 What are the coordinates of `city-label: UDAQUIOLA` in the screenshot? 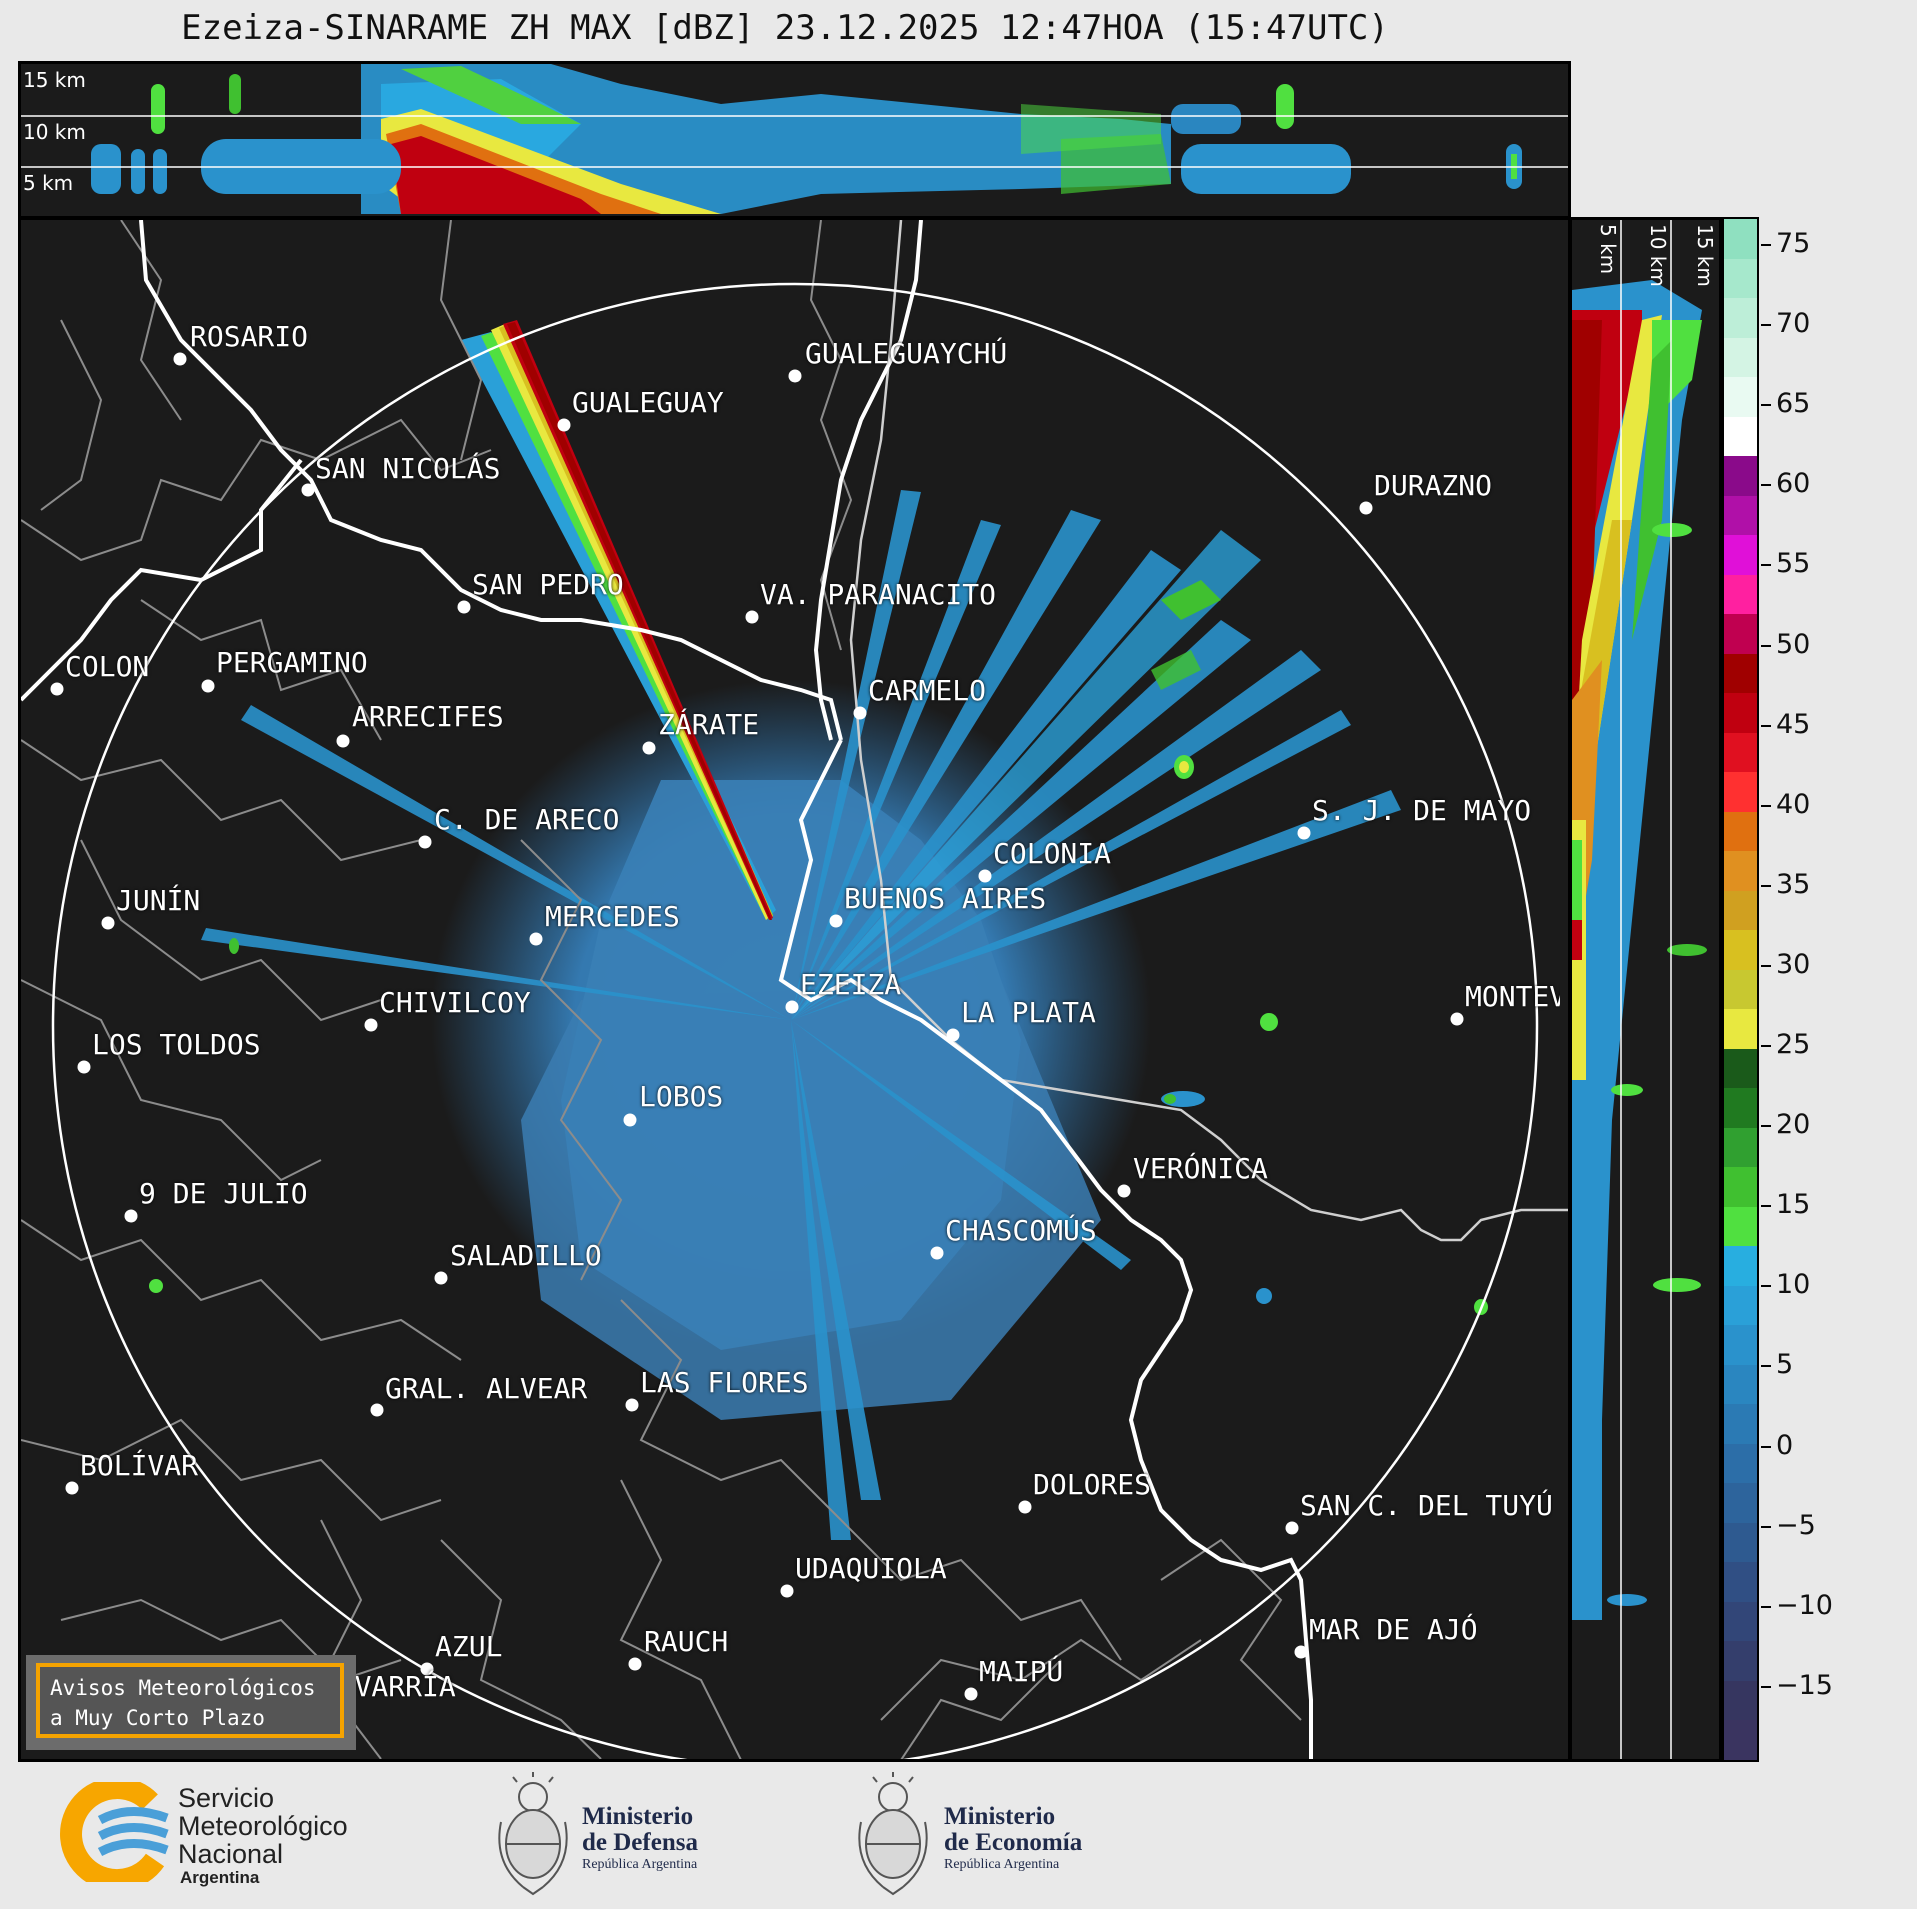 It's located at (871, 1568).